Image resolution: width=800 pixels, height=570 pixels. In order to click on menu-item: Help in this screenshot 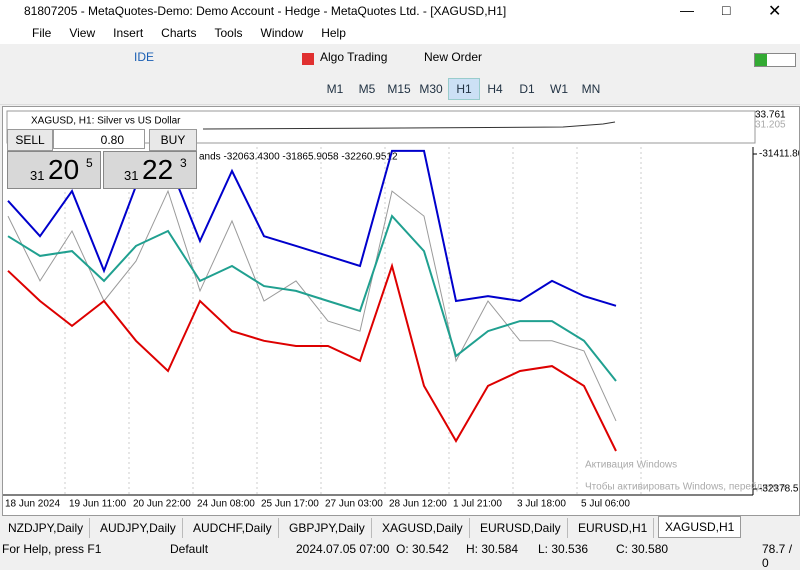, I will do `click(333, 33)`.